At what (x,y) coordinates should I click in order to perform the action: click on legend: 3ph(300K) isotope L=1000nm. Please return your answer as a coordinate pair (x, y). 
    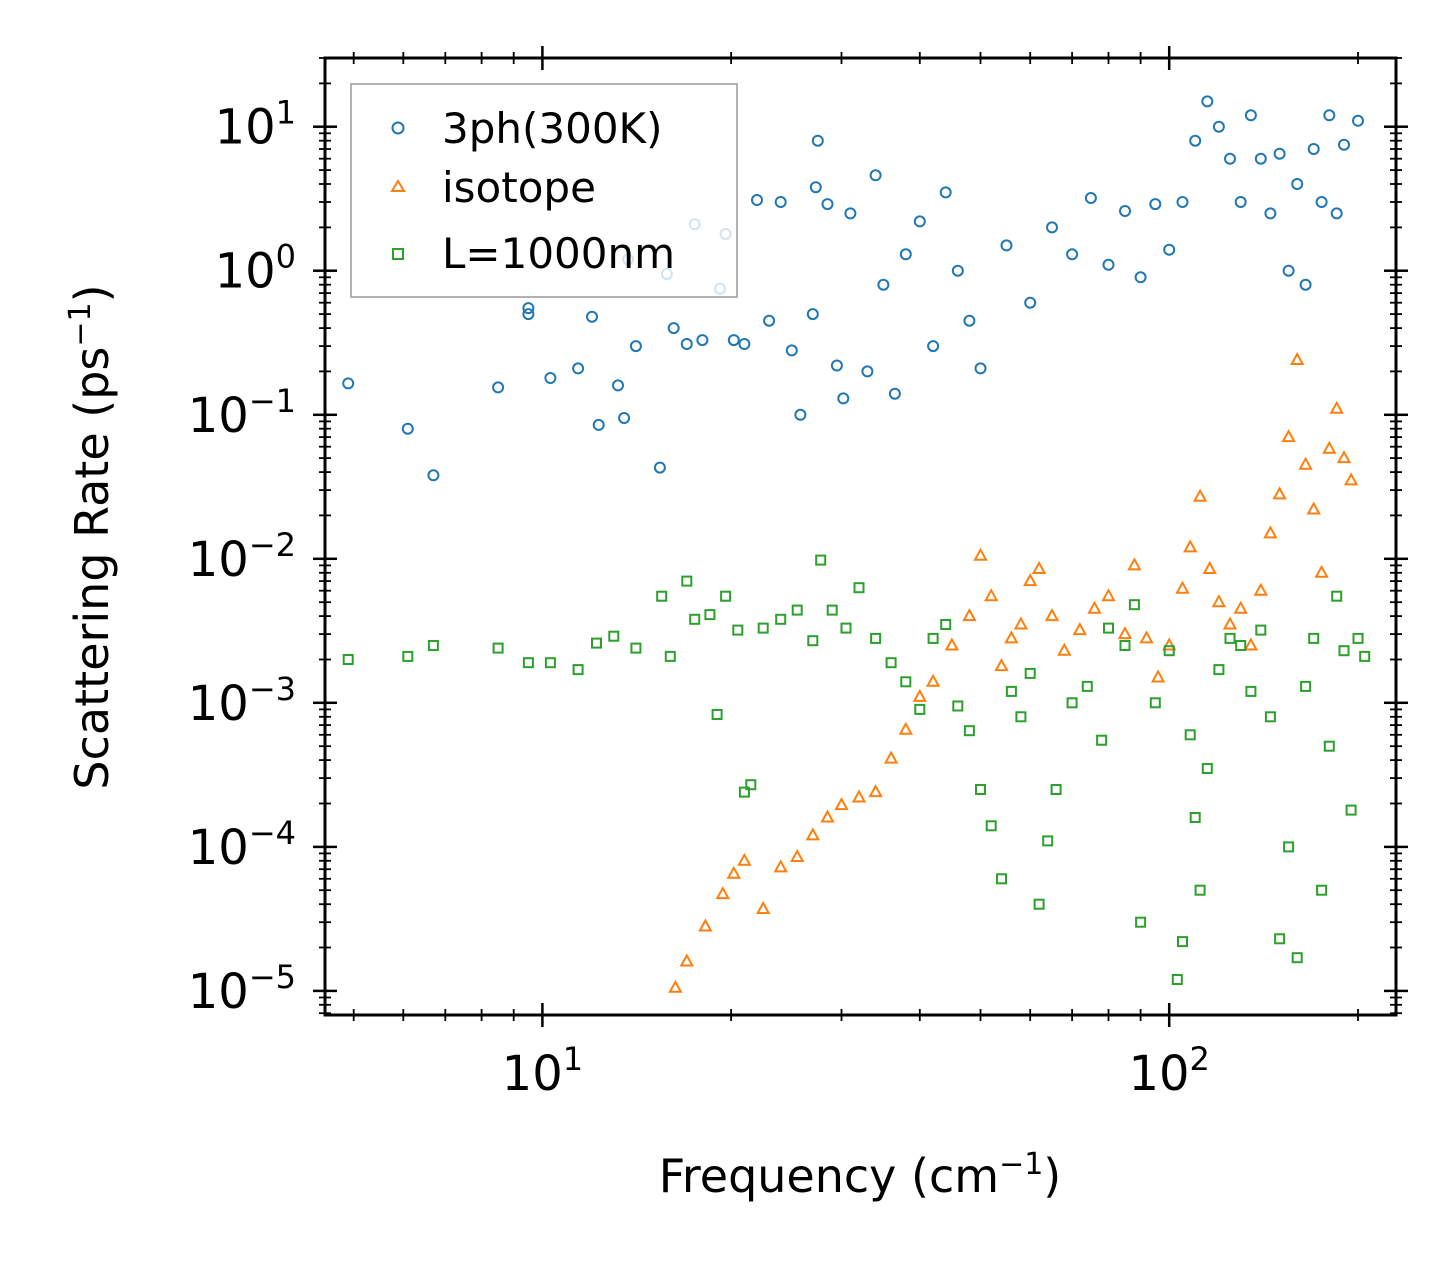
    Looking at the image, I should click on (544, 190).